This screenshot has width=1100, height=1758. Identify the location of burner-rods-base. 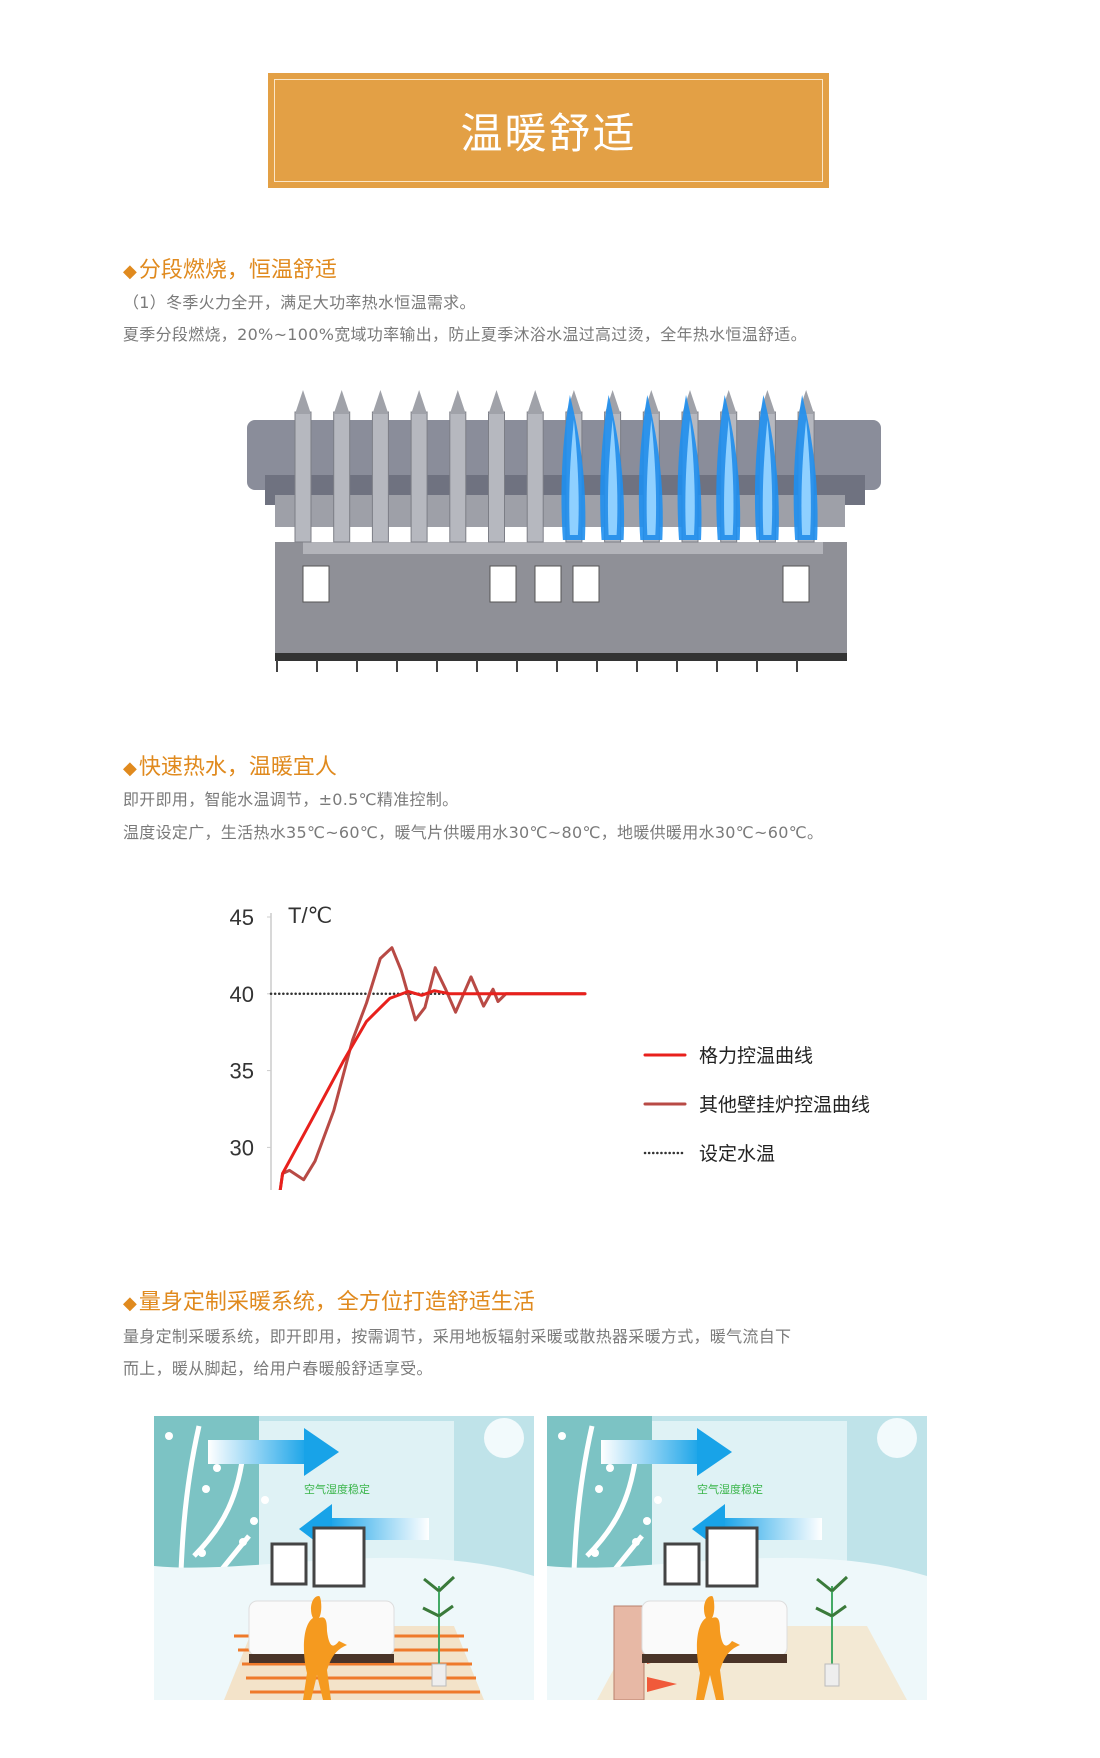
(560, 511).